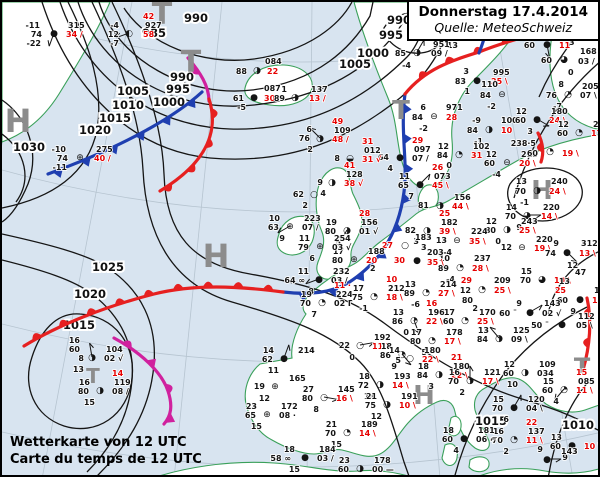  I want to click on station-value-red: 11, so click(565, 45).